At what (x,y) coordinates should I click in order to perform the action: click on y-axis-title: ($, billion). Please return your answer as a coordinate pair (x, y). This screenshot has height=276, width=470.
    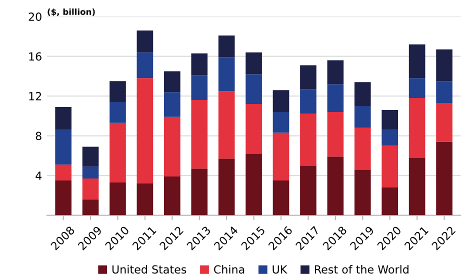
    Looking at the image, I should click on (71, 12).